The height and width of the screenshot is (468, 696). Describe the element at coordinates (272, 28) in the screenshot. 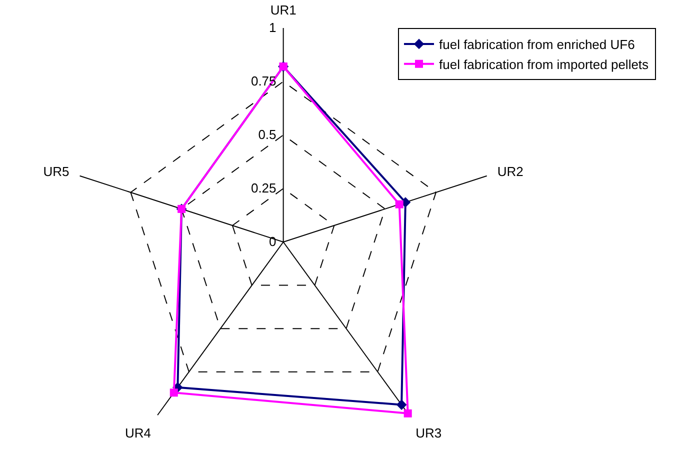

I see `y-tick-label: 1` at that location.